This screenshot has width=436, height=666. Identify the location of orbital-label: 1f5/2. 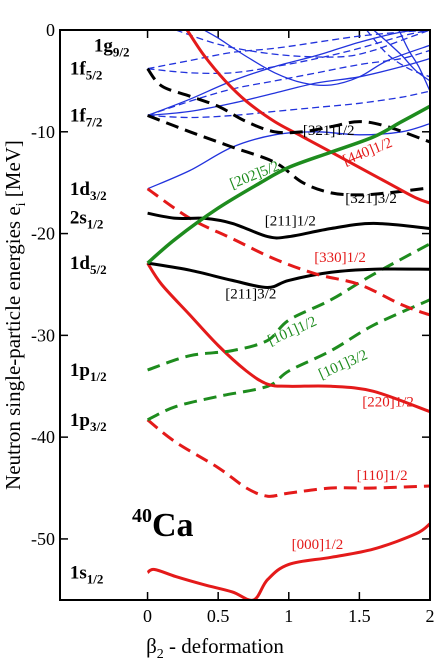
(86, 71).